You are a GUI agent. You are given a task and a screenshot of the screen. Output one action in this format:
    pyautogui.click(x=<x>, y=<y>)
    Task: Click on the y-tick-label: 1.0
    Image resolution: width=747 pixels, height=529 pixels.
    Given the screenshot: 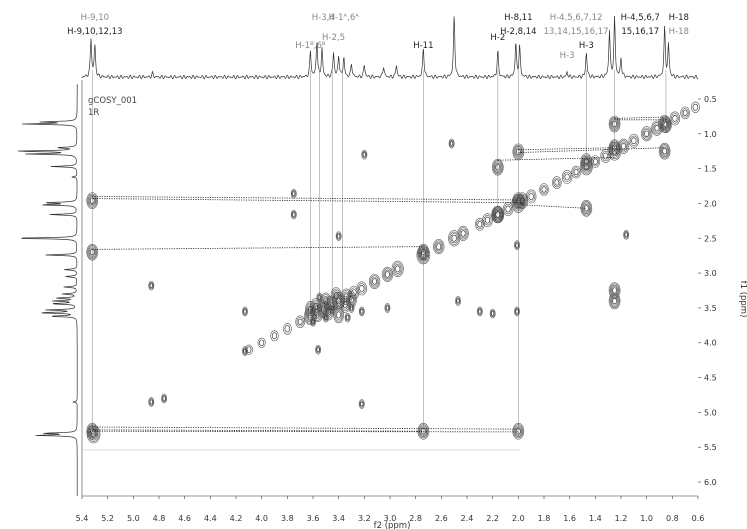 What is the action you would take?
    pyautogui.click(x=710, y=134)
    